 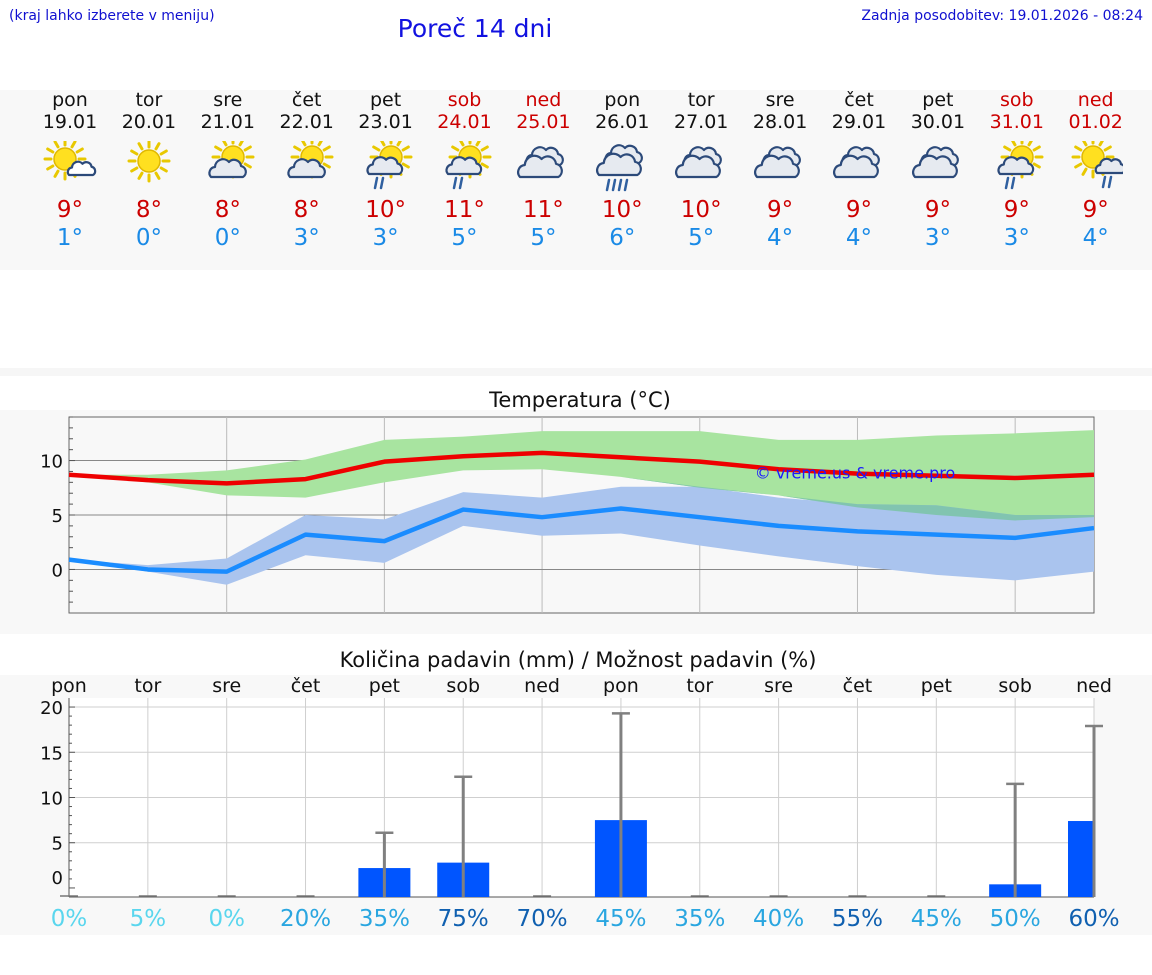 I want to click on category-label: pet, so click(x=384, y=686).